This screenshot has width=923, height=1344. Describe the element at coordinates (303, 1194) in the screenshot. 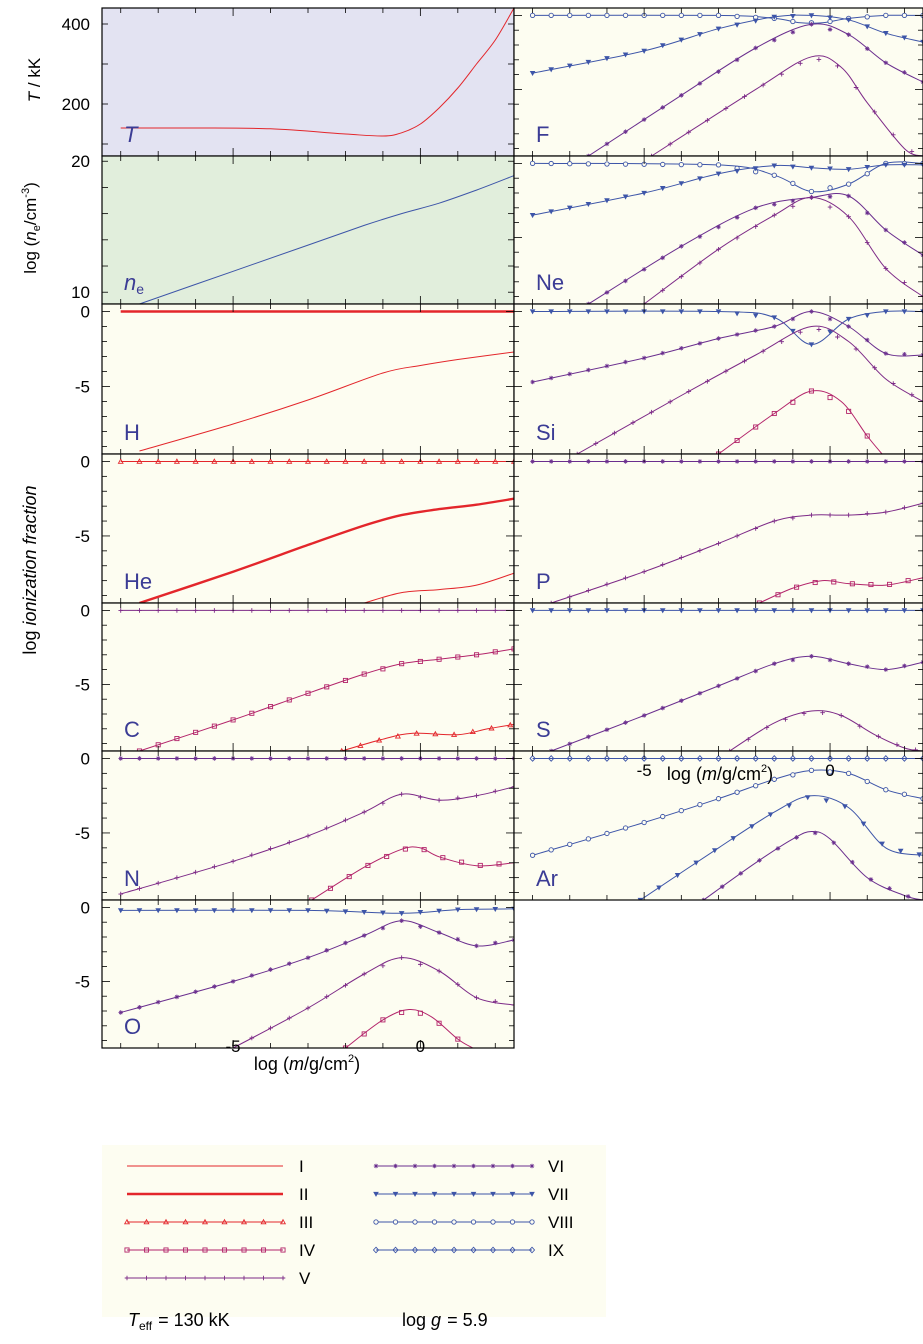

I see `legend-label: II` at that location.